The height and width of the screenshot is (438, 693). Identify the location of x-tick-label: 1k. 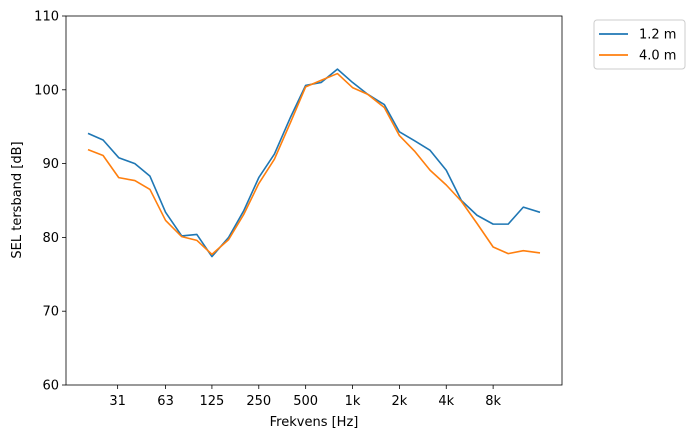
(353, 401).